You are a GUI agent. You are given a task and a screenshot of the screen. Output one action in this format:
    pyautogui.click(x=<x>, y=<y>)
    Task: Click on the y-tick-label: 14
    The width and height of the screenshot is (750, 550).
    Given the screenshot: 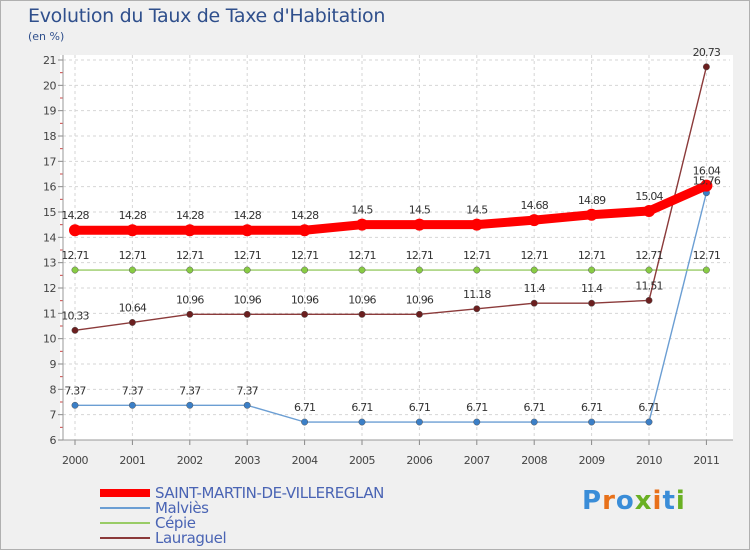 What is the action you would take?
    pyautogui.click(x=49, y=237)
    